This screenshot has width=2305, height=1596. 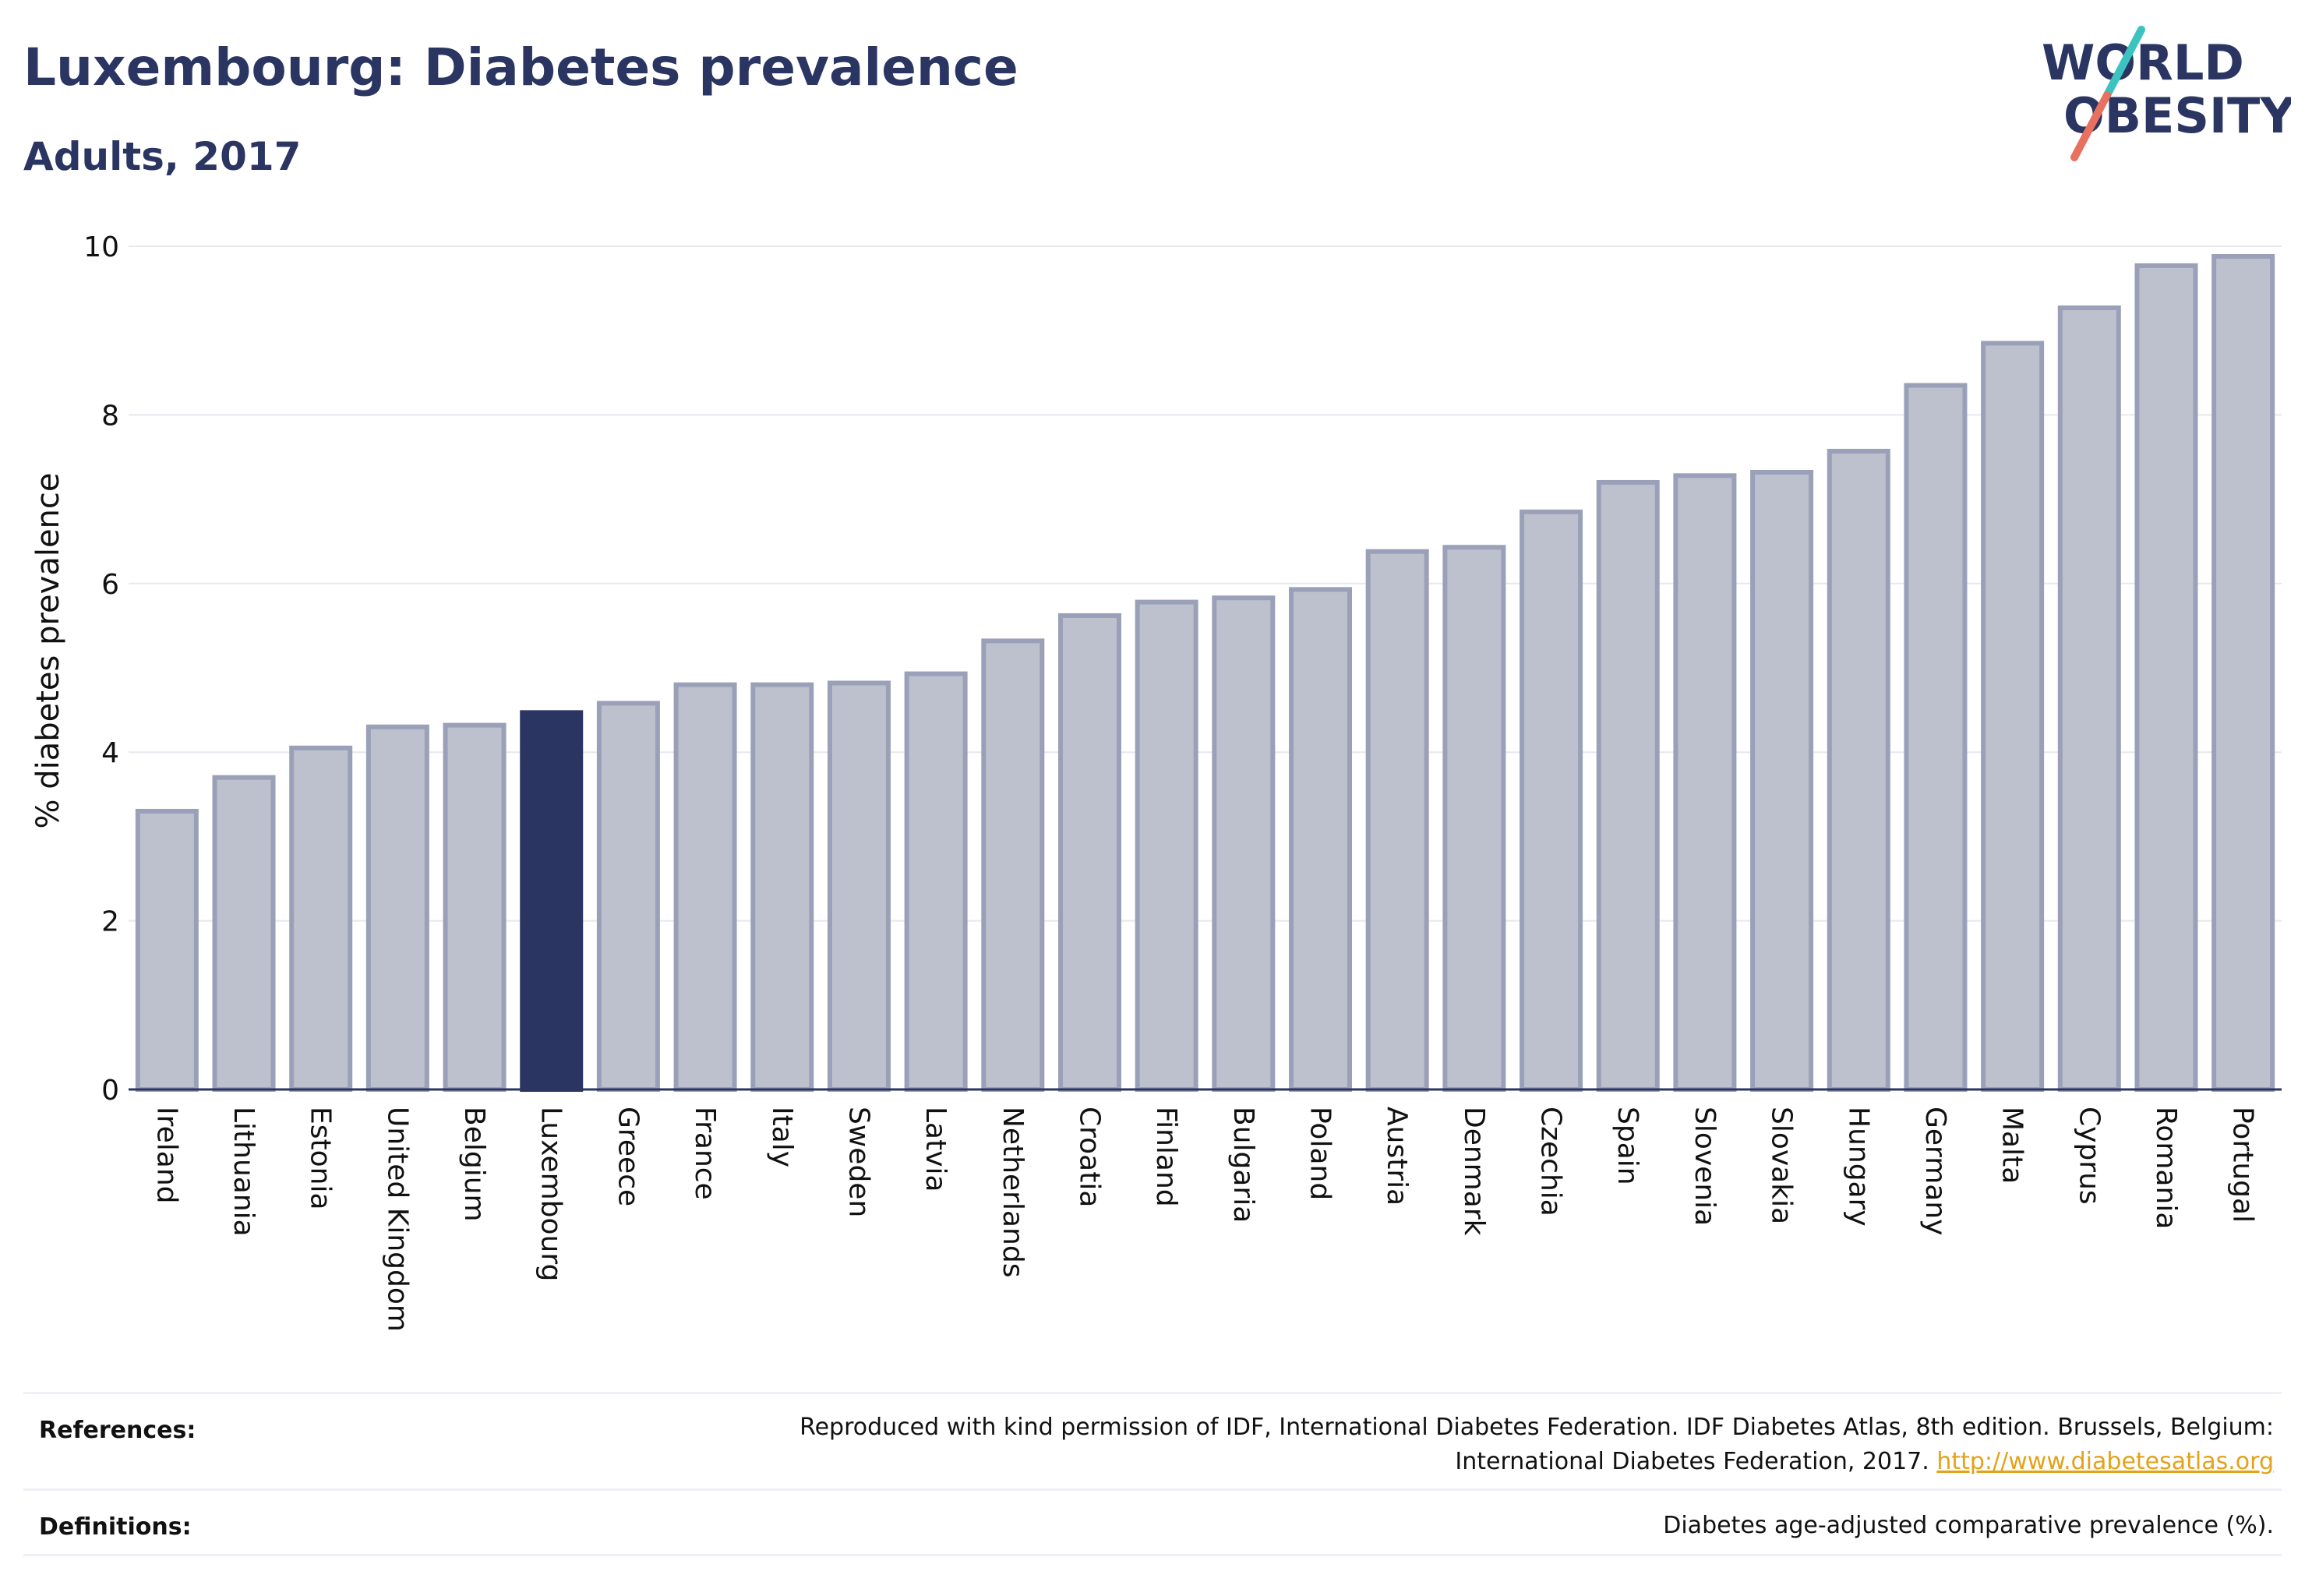 I want to click on page-subtitle: Adults, 2017, so click(x=162, y=156).